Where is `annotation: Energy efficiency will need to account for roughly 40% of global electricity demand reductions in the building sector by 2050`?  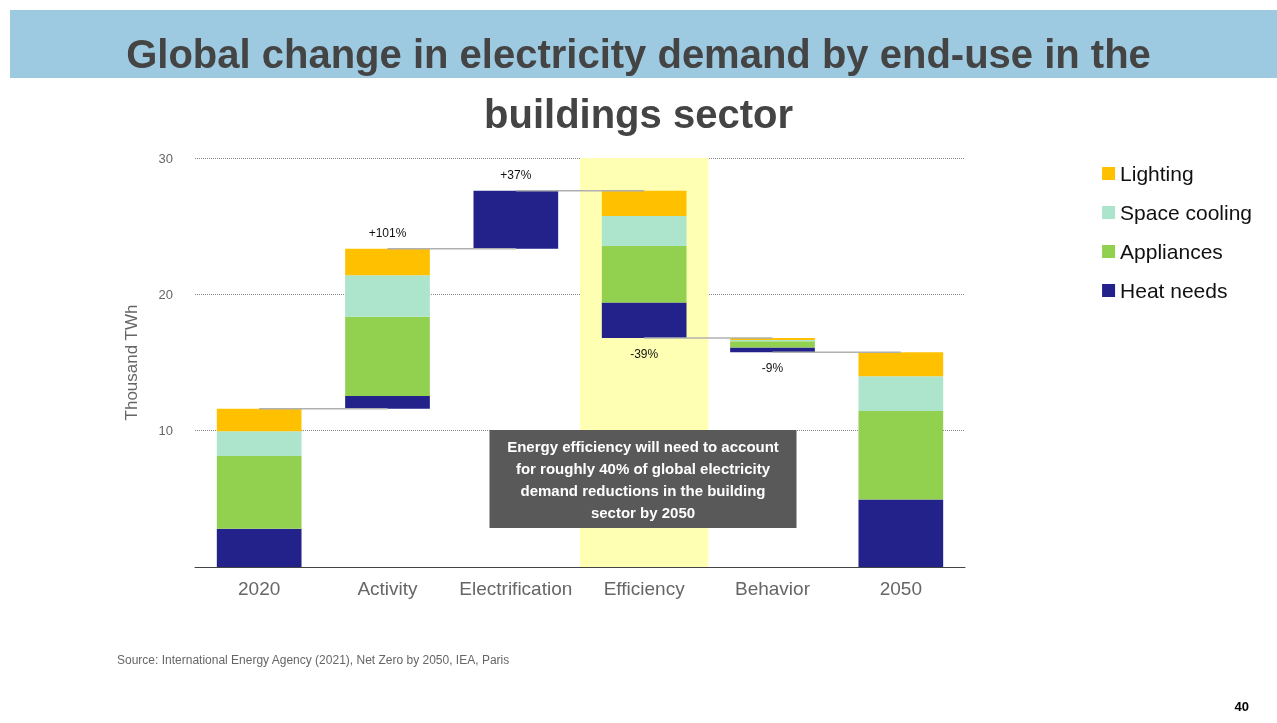
annotation: Energy efficiency will need to account for roughly 40% of global electricity demand reductions in the building sector by 2050 is located at coordinates (643, 479).